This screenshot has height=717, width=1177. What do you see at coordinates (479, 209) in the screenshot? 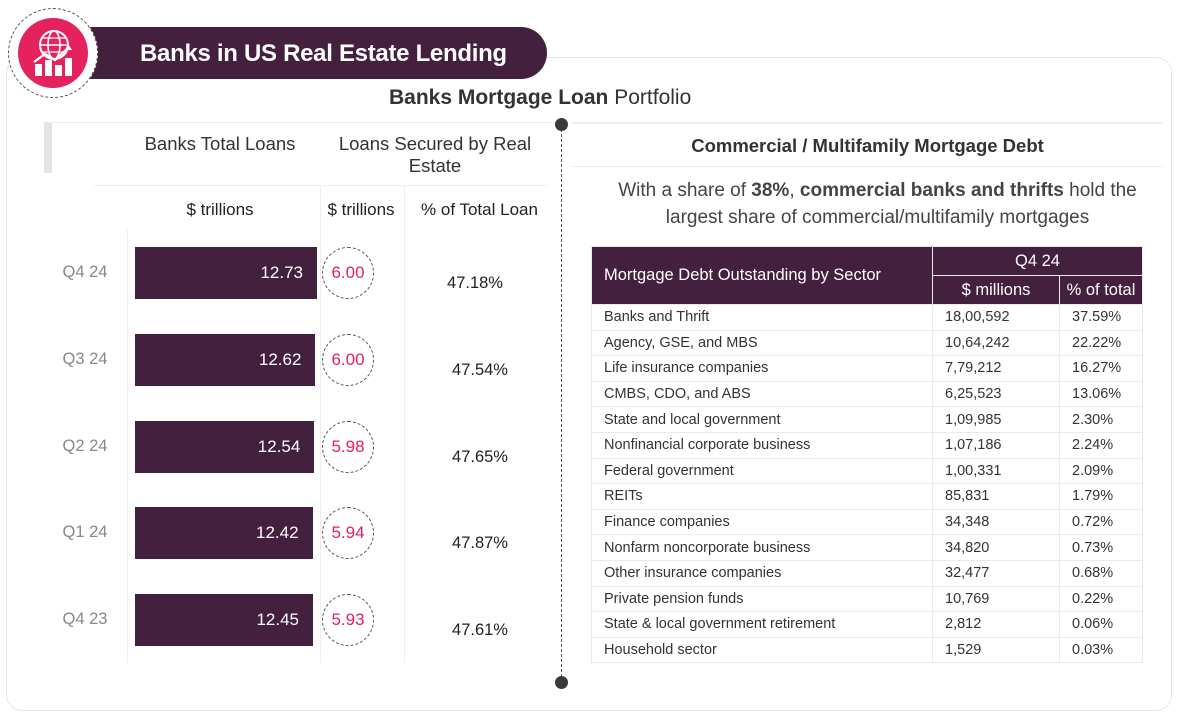
I see `unit-pct-total: % of Total Loan` at bounding box center [479, 209].